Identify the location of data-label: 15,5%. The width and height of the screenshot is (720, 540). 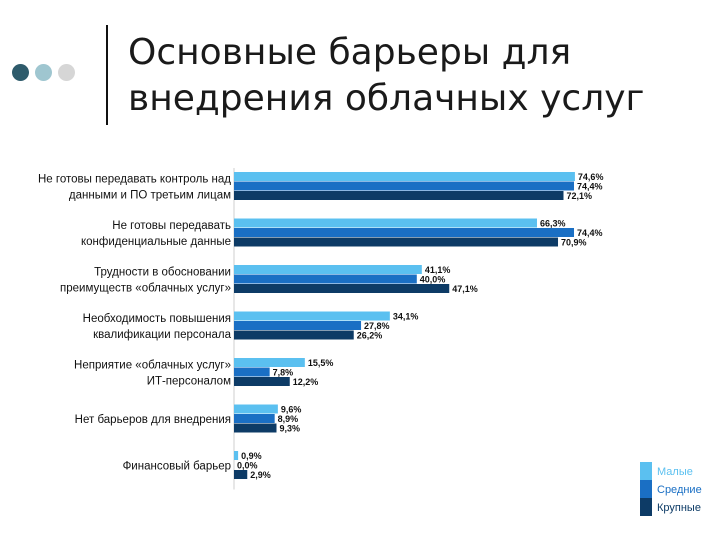
(321, 363).